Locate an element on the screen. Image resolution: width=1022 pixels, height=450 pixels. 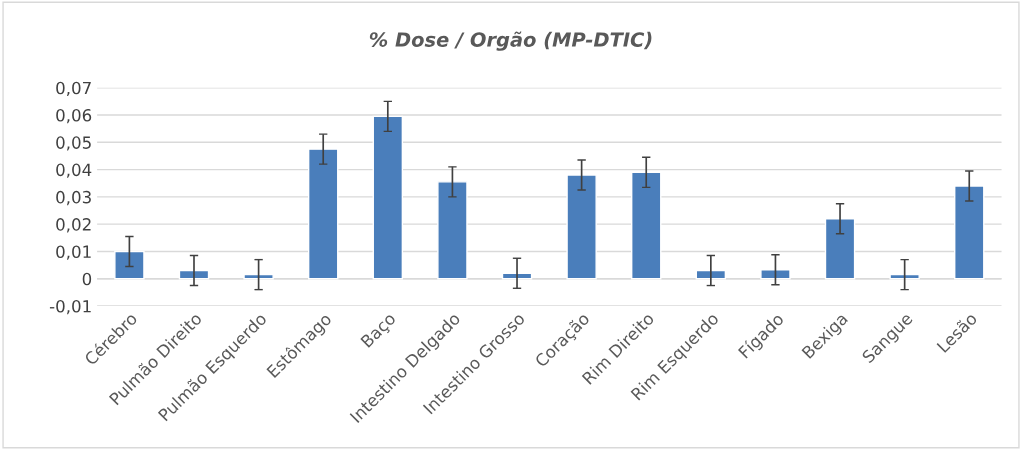
y-tick-label: -0,01 is located at coordinates (70, 307).